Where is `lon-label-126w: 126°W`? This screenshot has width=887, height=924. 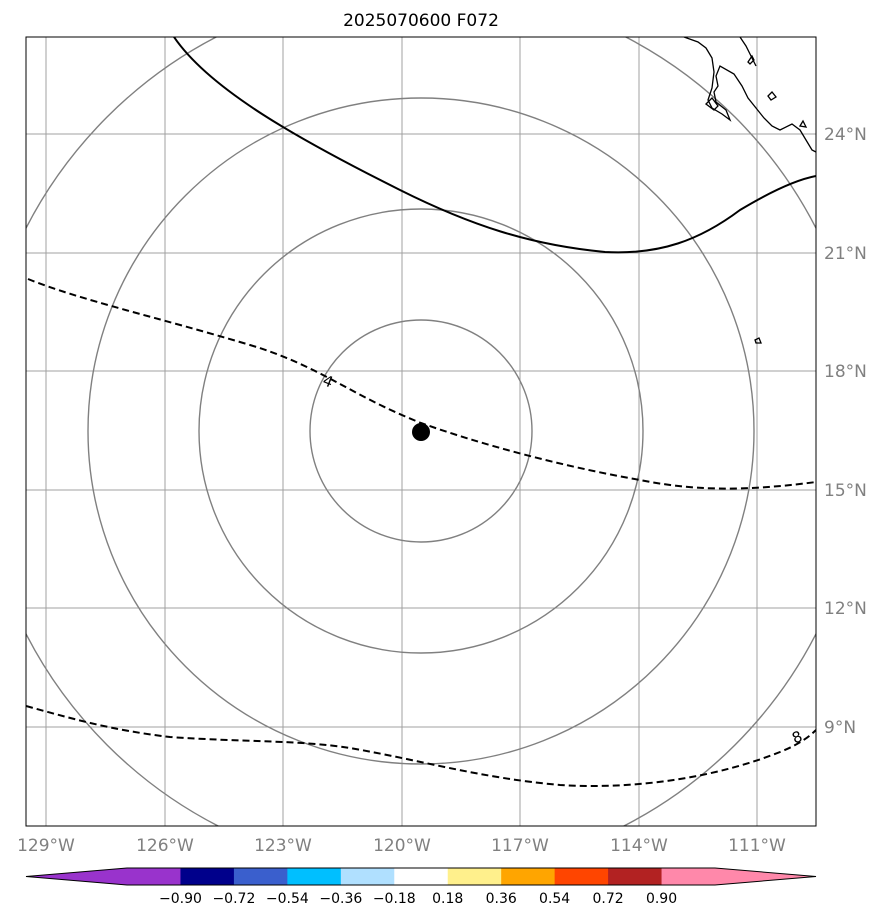 lon-label-126w: 126°W is located at coordinates (165, 846).